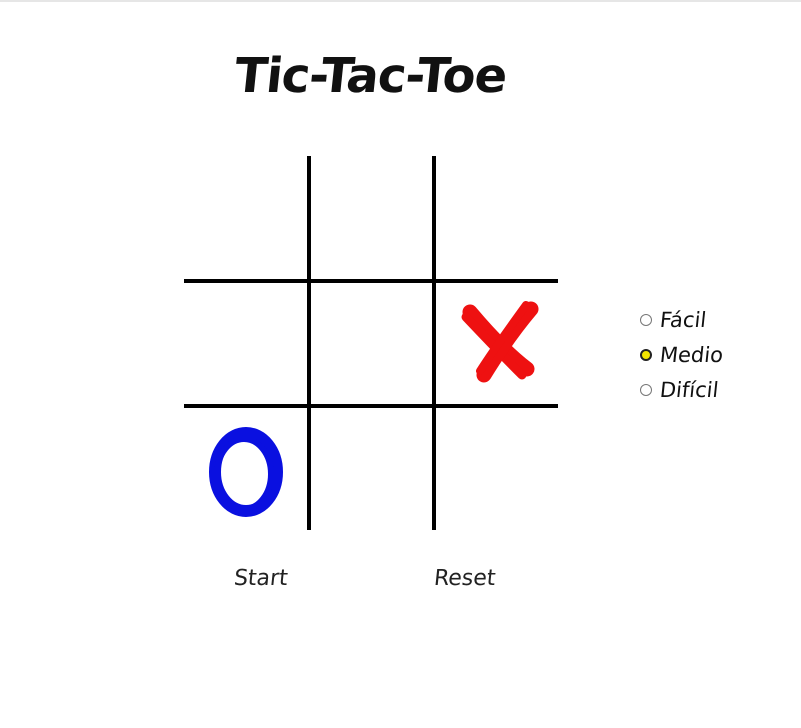  I want to click on start-button: Start, so click(260, 578).